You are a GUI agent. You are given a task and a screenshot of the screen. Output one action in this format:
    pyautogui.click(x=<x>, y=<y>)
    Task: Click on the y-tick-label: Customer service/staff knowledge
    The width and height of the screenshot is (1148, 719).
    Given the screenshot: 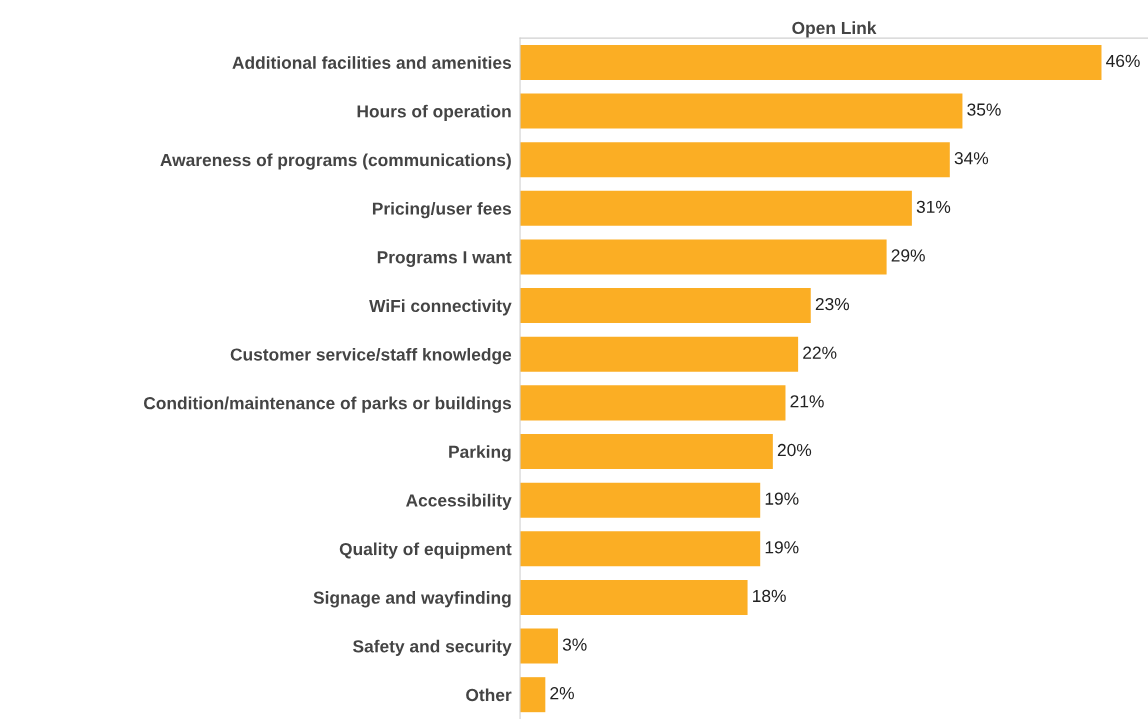 What is the action you would take?
    pyautogui.click(x=371, y=356)
    